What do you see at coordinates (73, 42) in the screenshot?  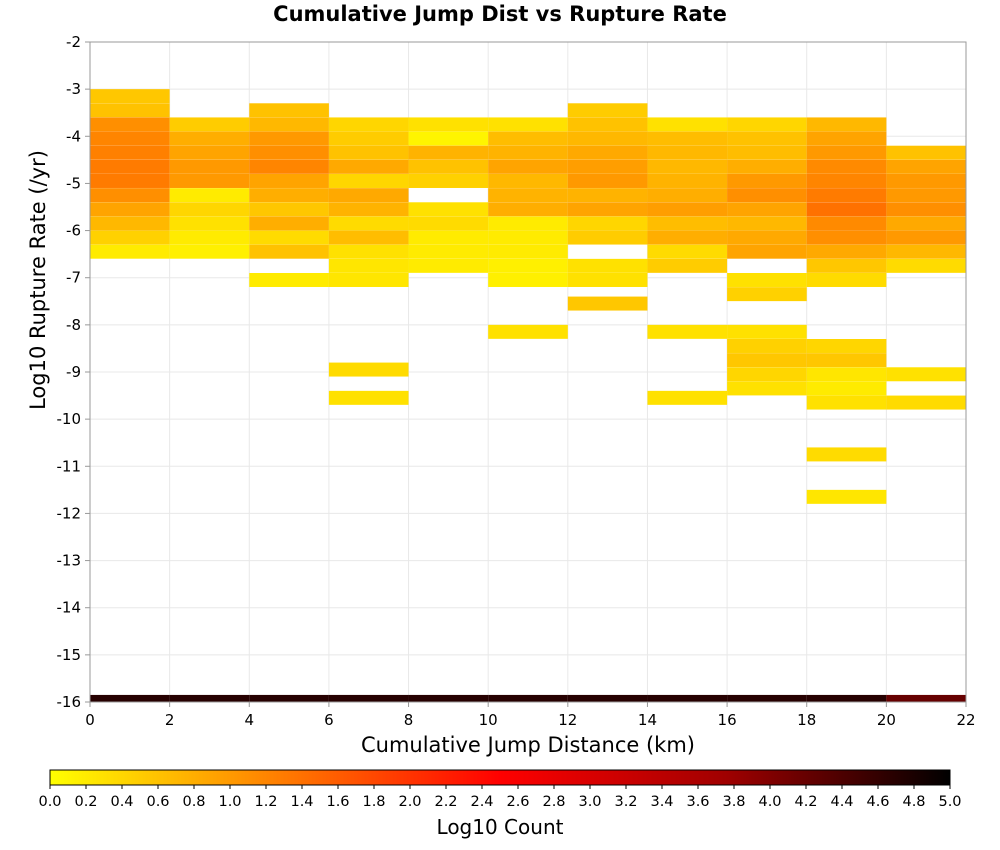 I see `y-tick-label: -2` at bounding box center [73, 42].